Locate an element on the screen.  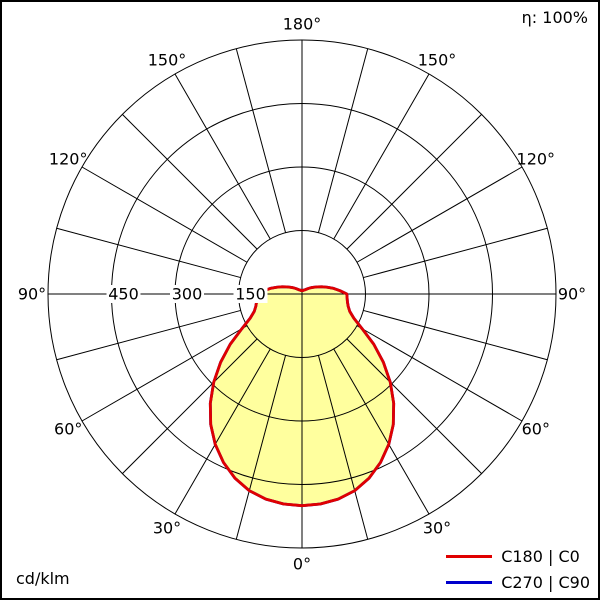
legend-label-c90: C270 | C90 is located at coordinates (545, 582).